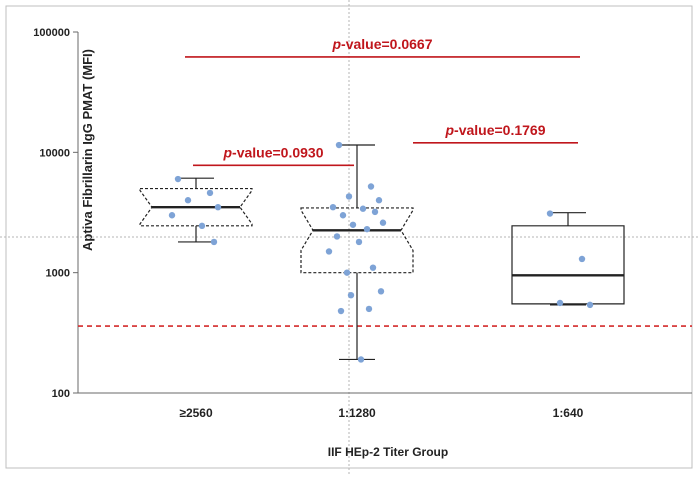 Image resolution: width=698 pixels, height=479 pixels. What do you see at coordinates (568, 413) in the screenshot?
I see `x-tick-label: 1:640` at bounding box center [568, 413].